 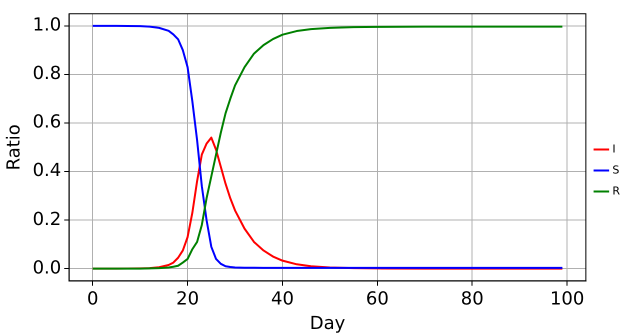 What do you see at coordinates (616, 191) in the screenshot?
I see `legend-label: R` at bounding box center [616, 191].